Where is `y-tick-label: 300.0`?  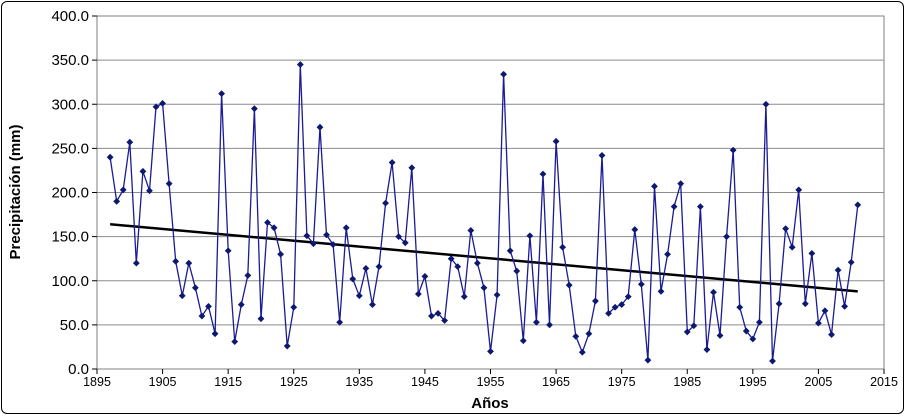
y-tick-label: 300.0 is located at coordinates (70, 104).